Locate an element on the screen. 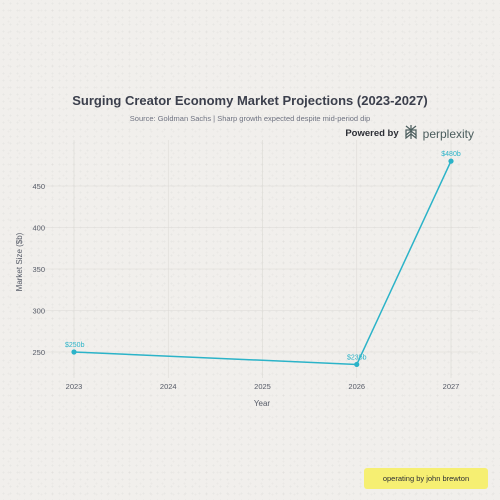 This screenshot has width=500, height=500. data-label: $250b is located at coordinates (75, 345).